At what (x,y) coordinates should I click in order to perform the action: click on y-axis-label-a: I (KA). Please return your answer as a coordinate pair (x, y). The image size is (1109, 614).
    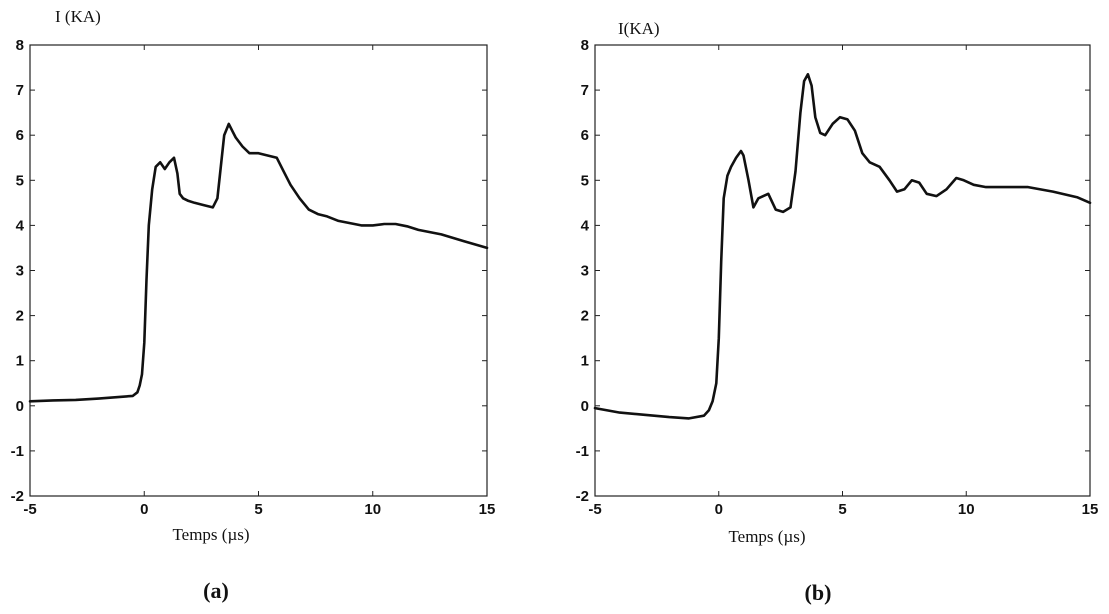
    Looking at the image, I should click on (78, 16).